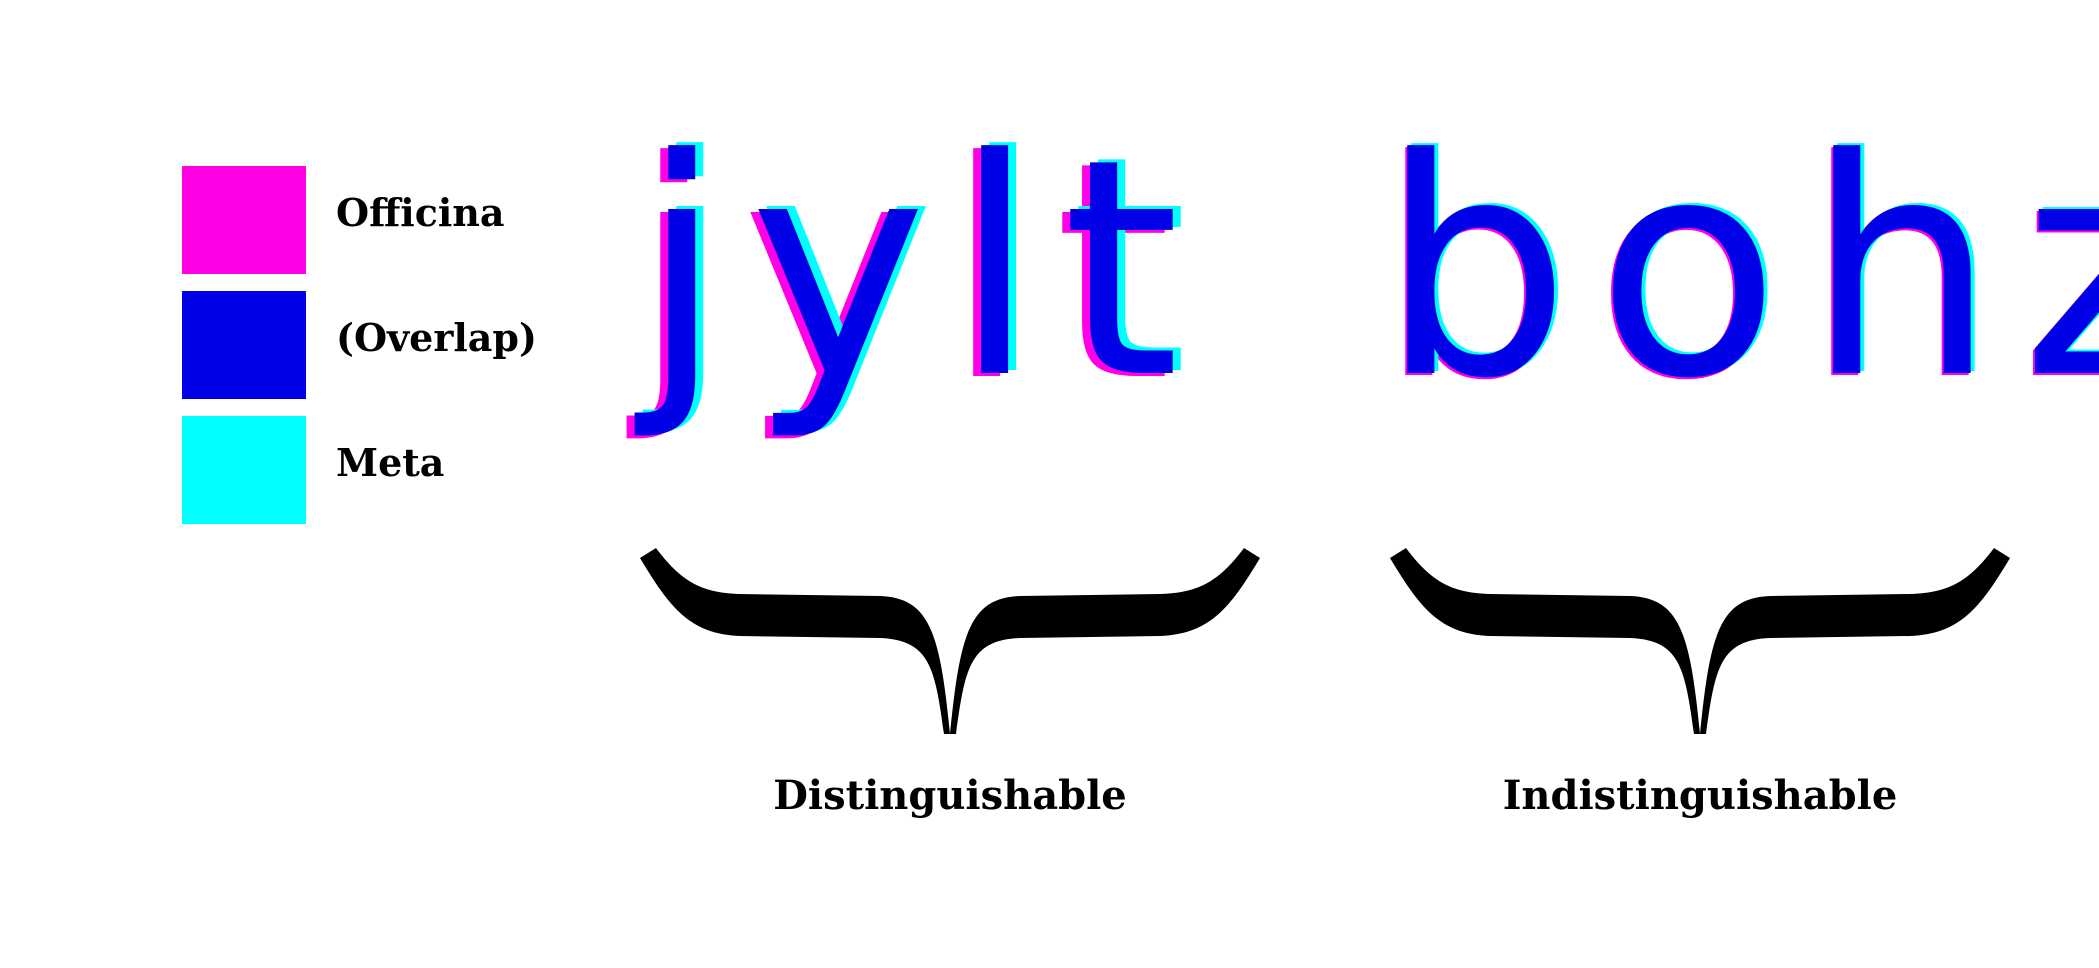 The width and height of the screenshot is (2099, 968). What do you see at coordinates (244, 470) in the screenshot?
I see `meta-swatch` at bounding box center [244, 470].